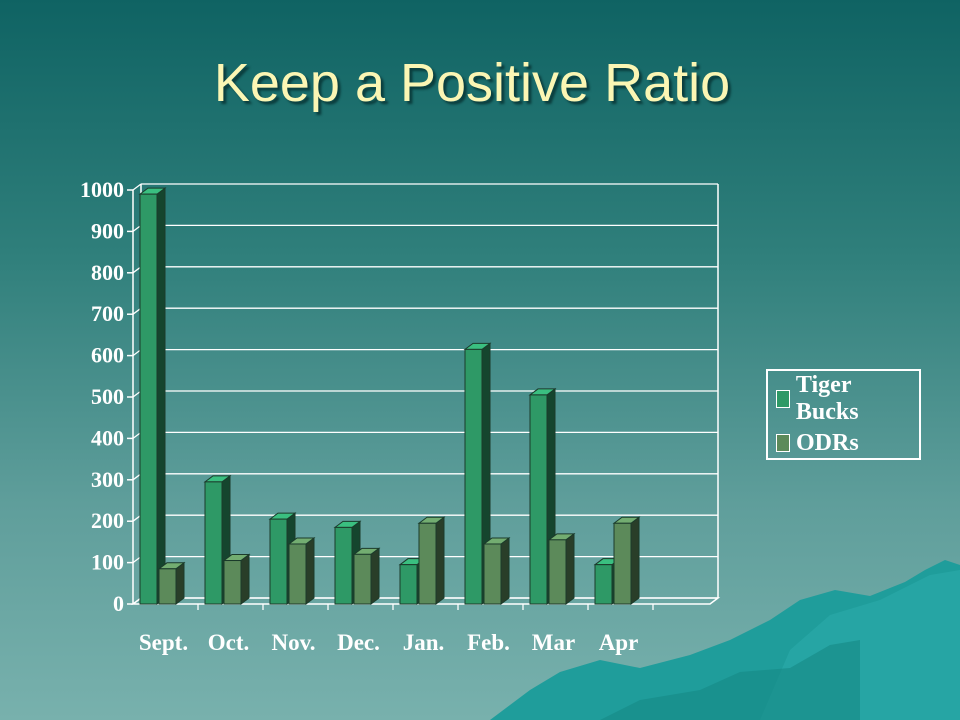  What do you see at coordinates (472, 83) in the screenshot?
I see `slide-title: Keep a Positive Ratio` at bounding box center [472, 83].